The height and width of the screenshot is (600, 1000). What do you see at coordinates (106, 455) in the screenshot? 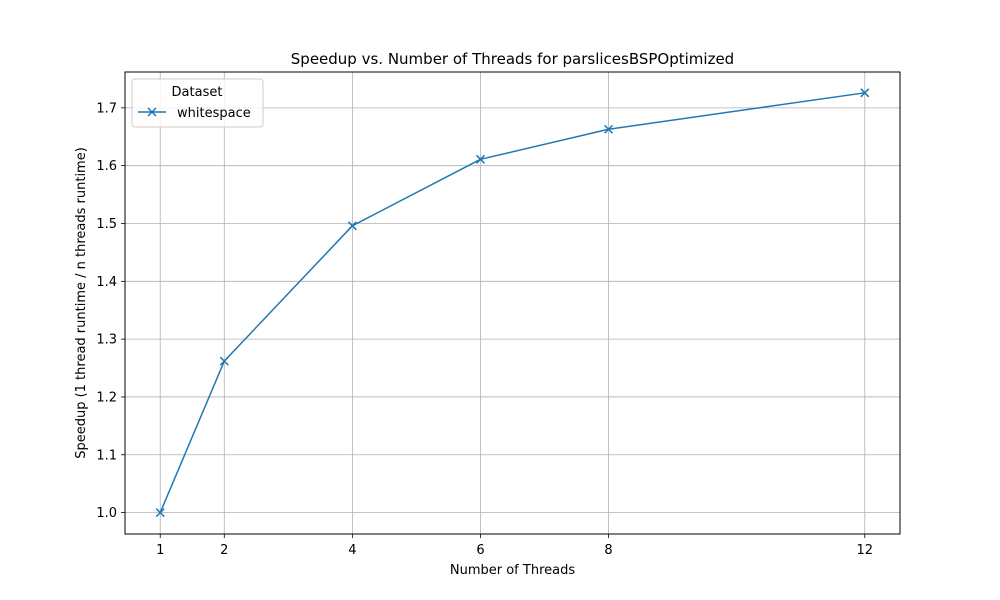
I see `y-tick-label: 1.1` at bounding box center [106, 455].